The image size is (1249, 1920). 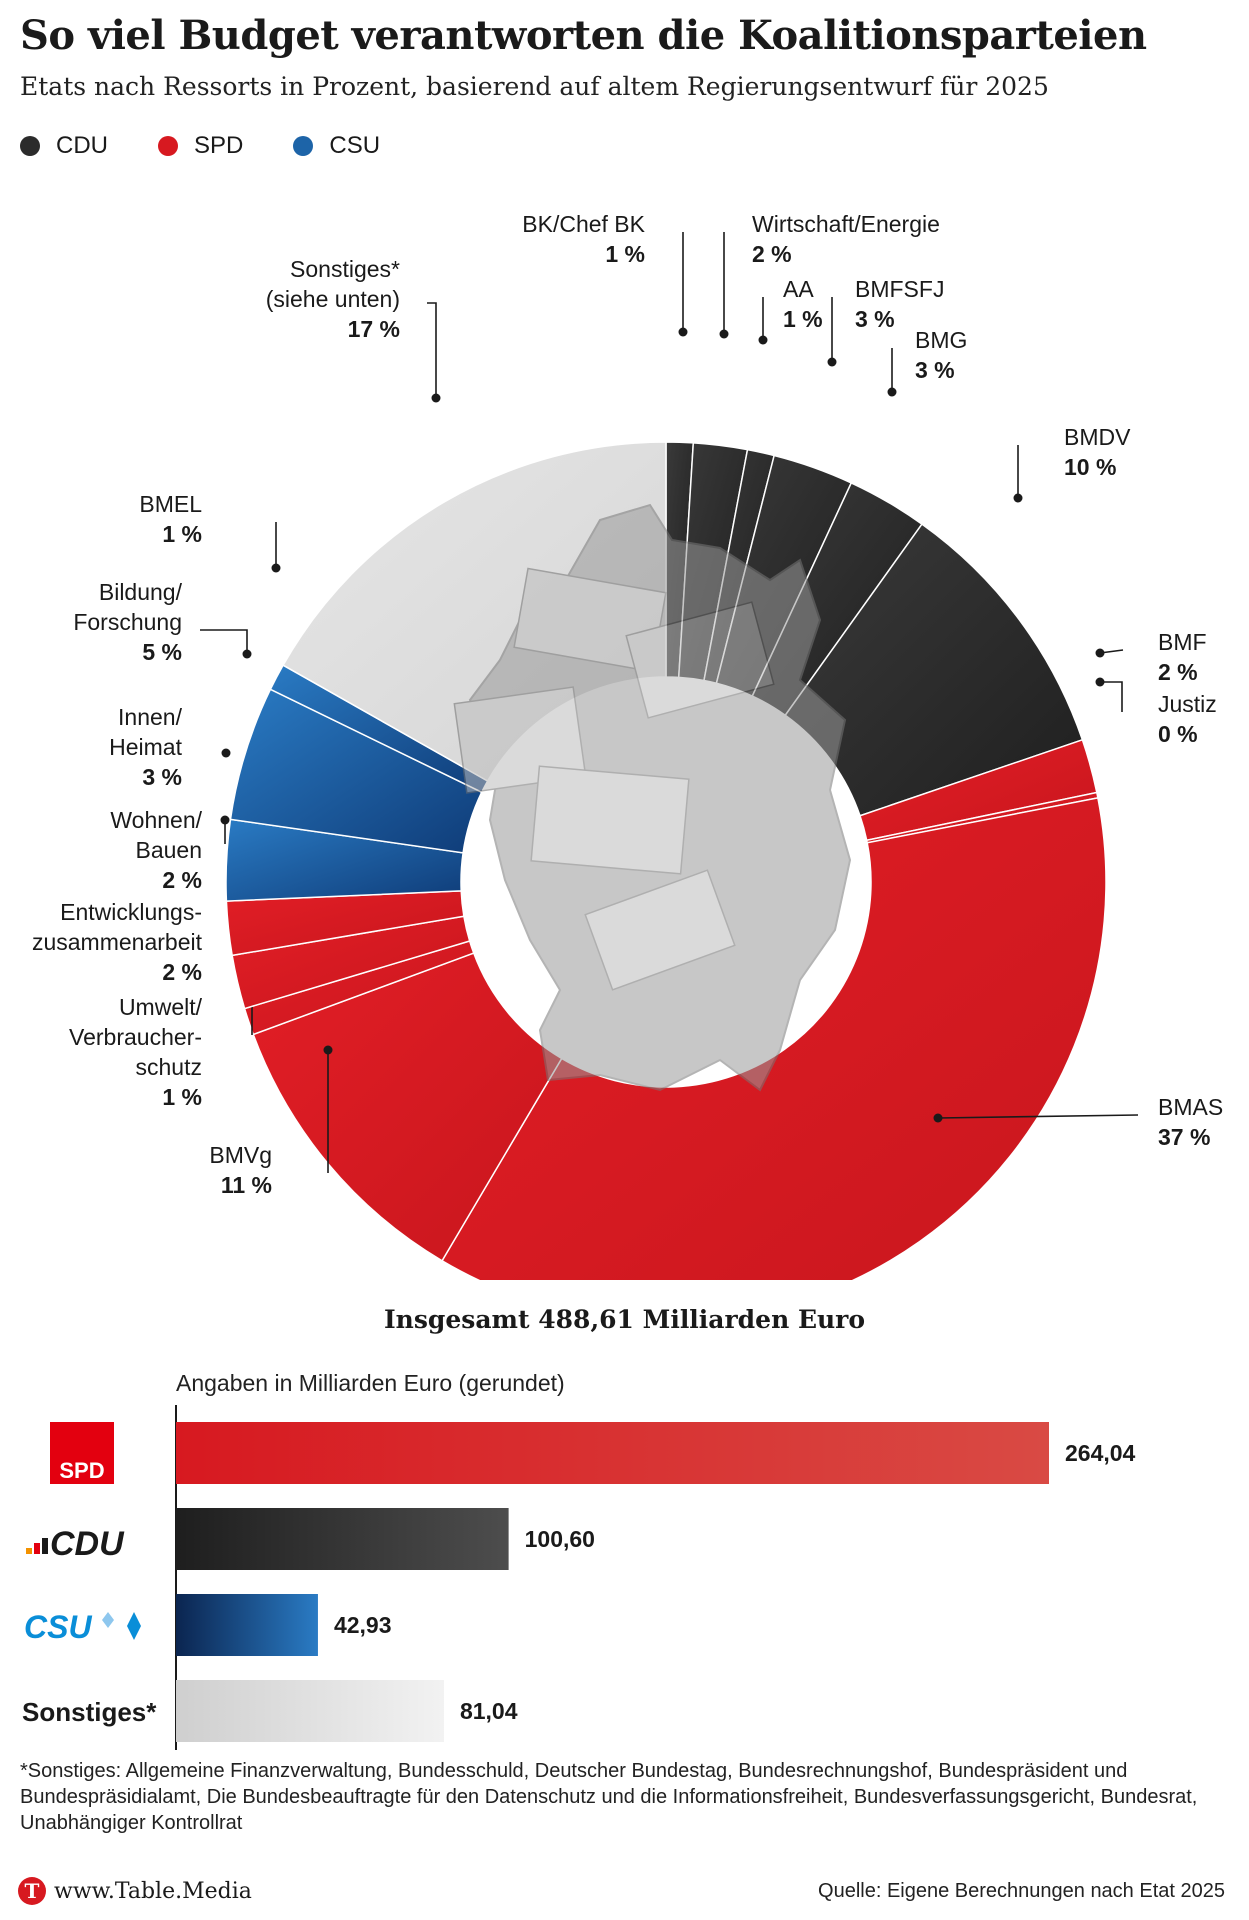 I want to click on footer-site: www.Table.Media, so click(x=153, y=1891).